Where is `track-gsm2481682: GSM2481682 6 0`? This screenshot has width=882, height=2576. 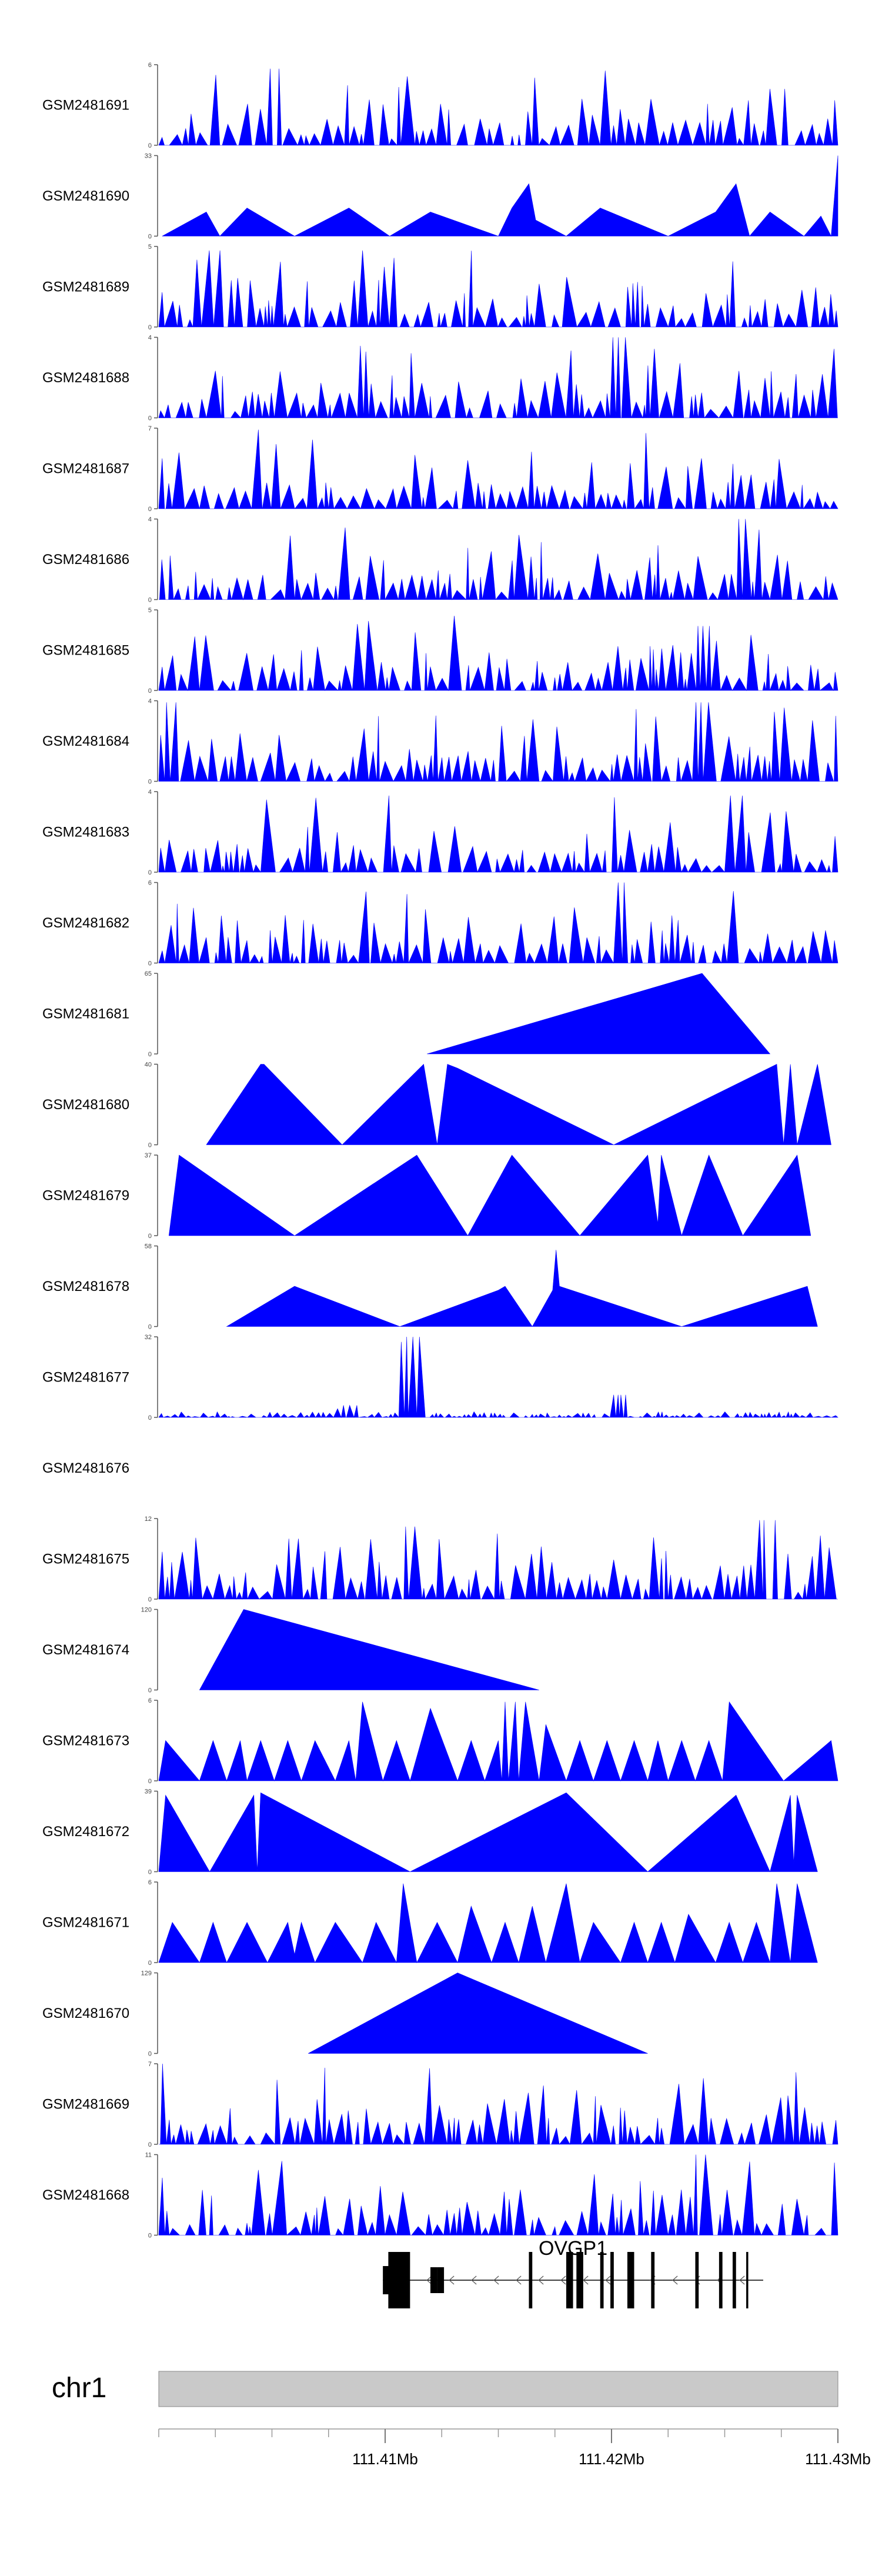
track-gsm2481682: GSM2481682 6 0 is located at coordinates (440, 923).